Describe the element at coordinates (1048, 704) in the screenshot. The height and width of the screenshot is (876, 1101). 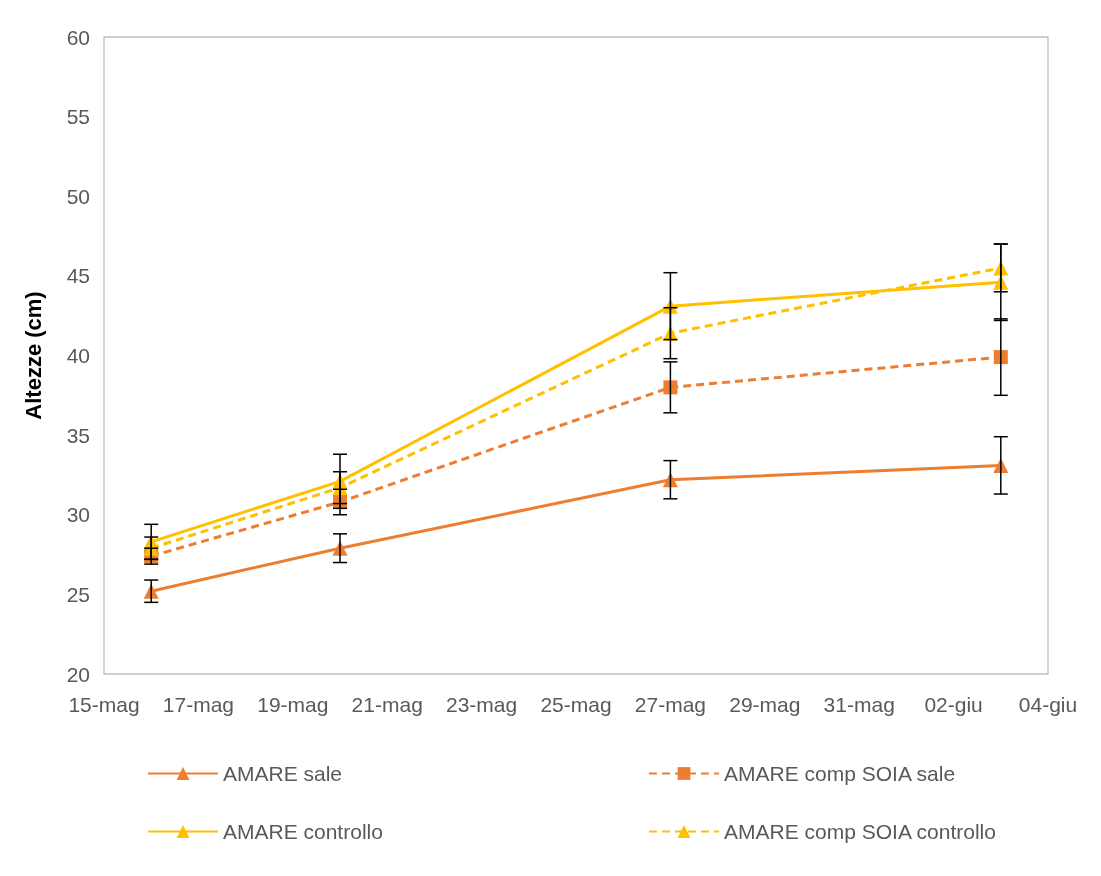
I see `x-tick-label: 04-giu` at that location.